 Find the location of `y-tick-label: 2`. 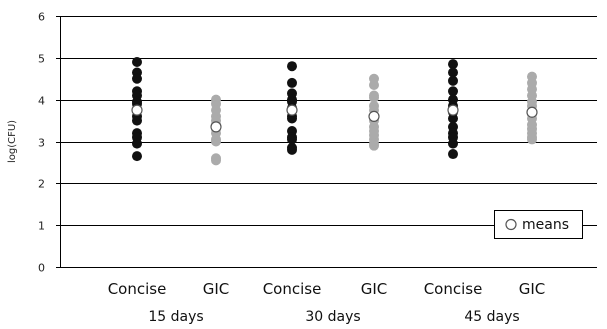

y-tick-label: 2 is located at coordinates (41, 184).